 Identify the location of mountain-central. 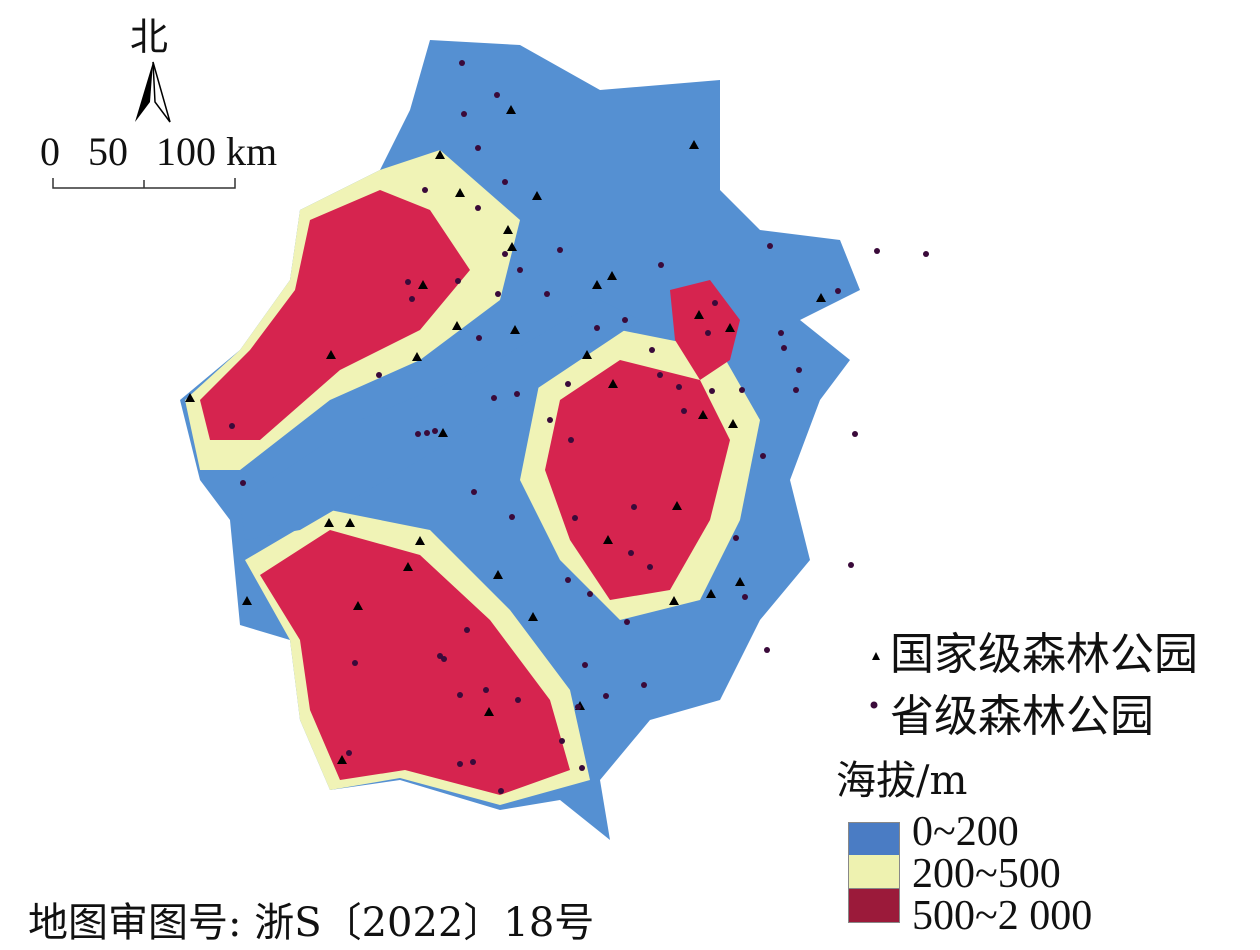
(637, 480).